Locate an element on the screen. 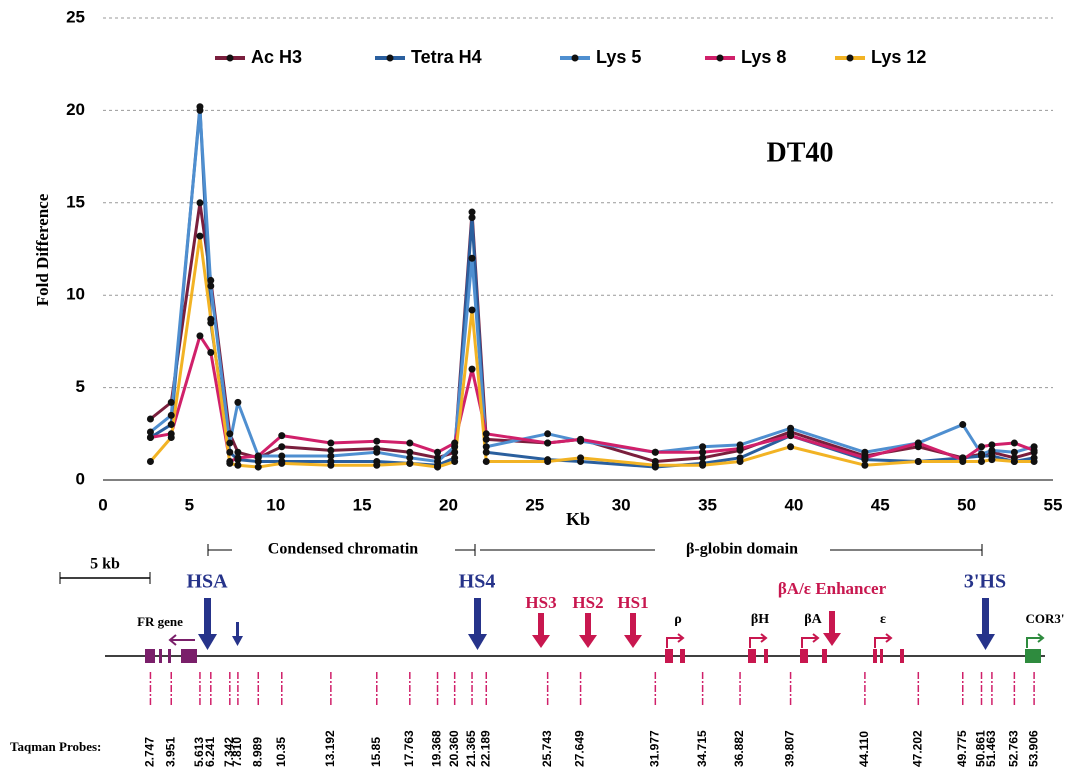  red-arrows is located at coordinates (686, 629).